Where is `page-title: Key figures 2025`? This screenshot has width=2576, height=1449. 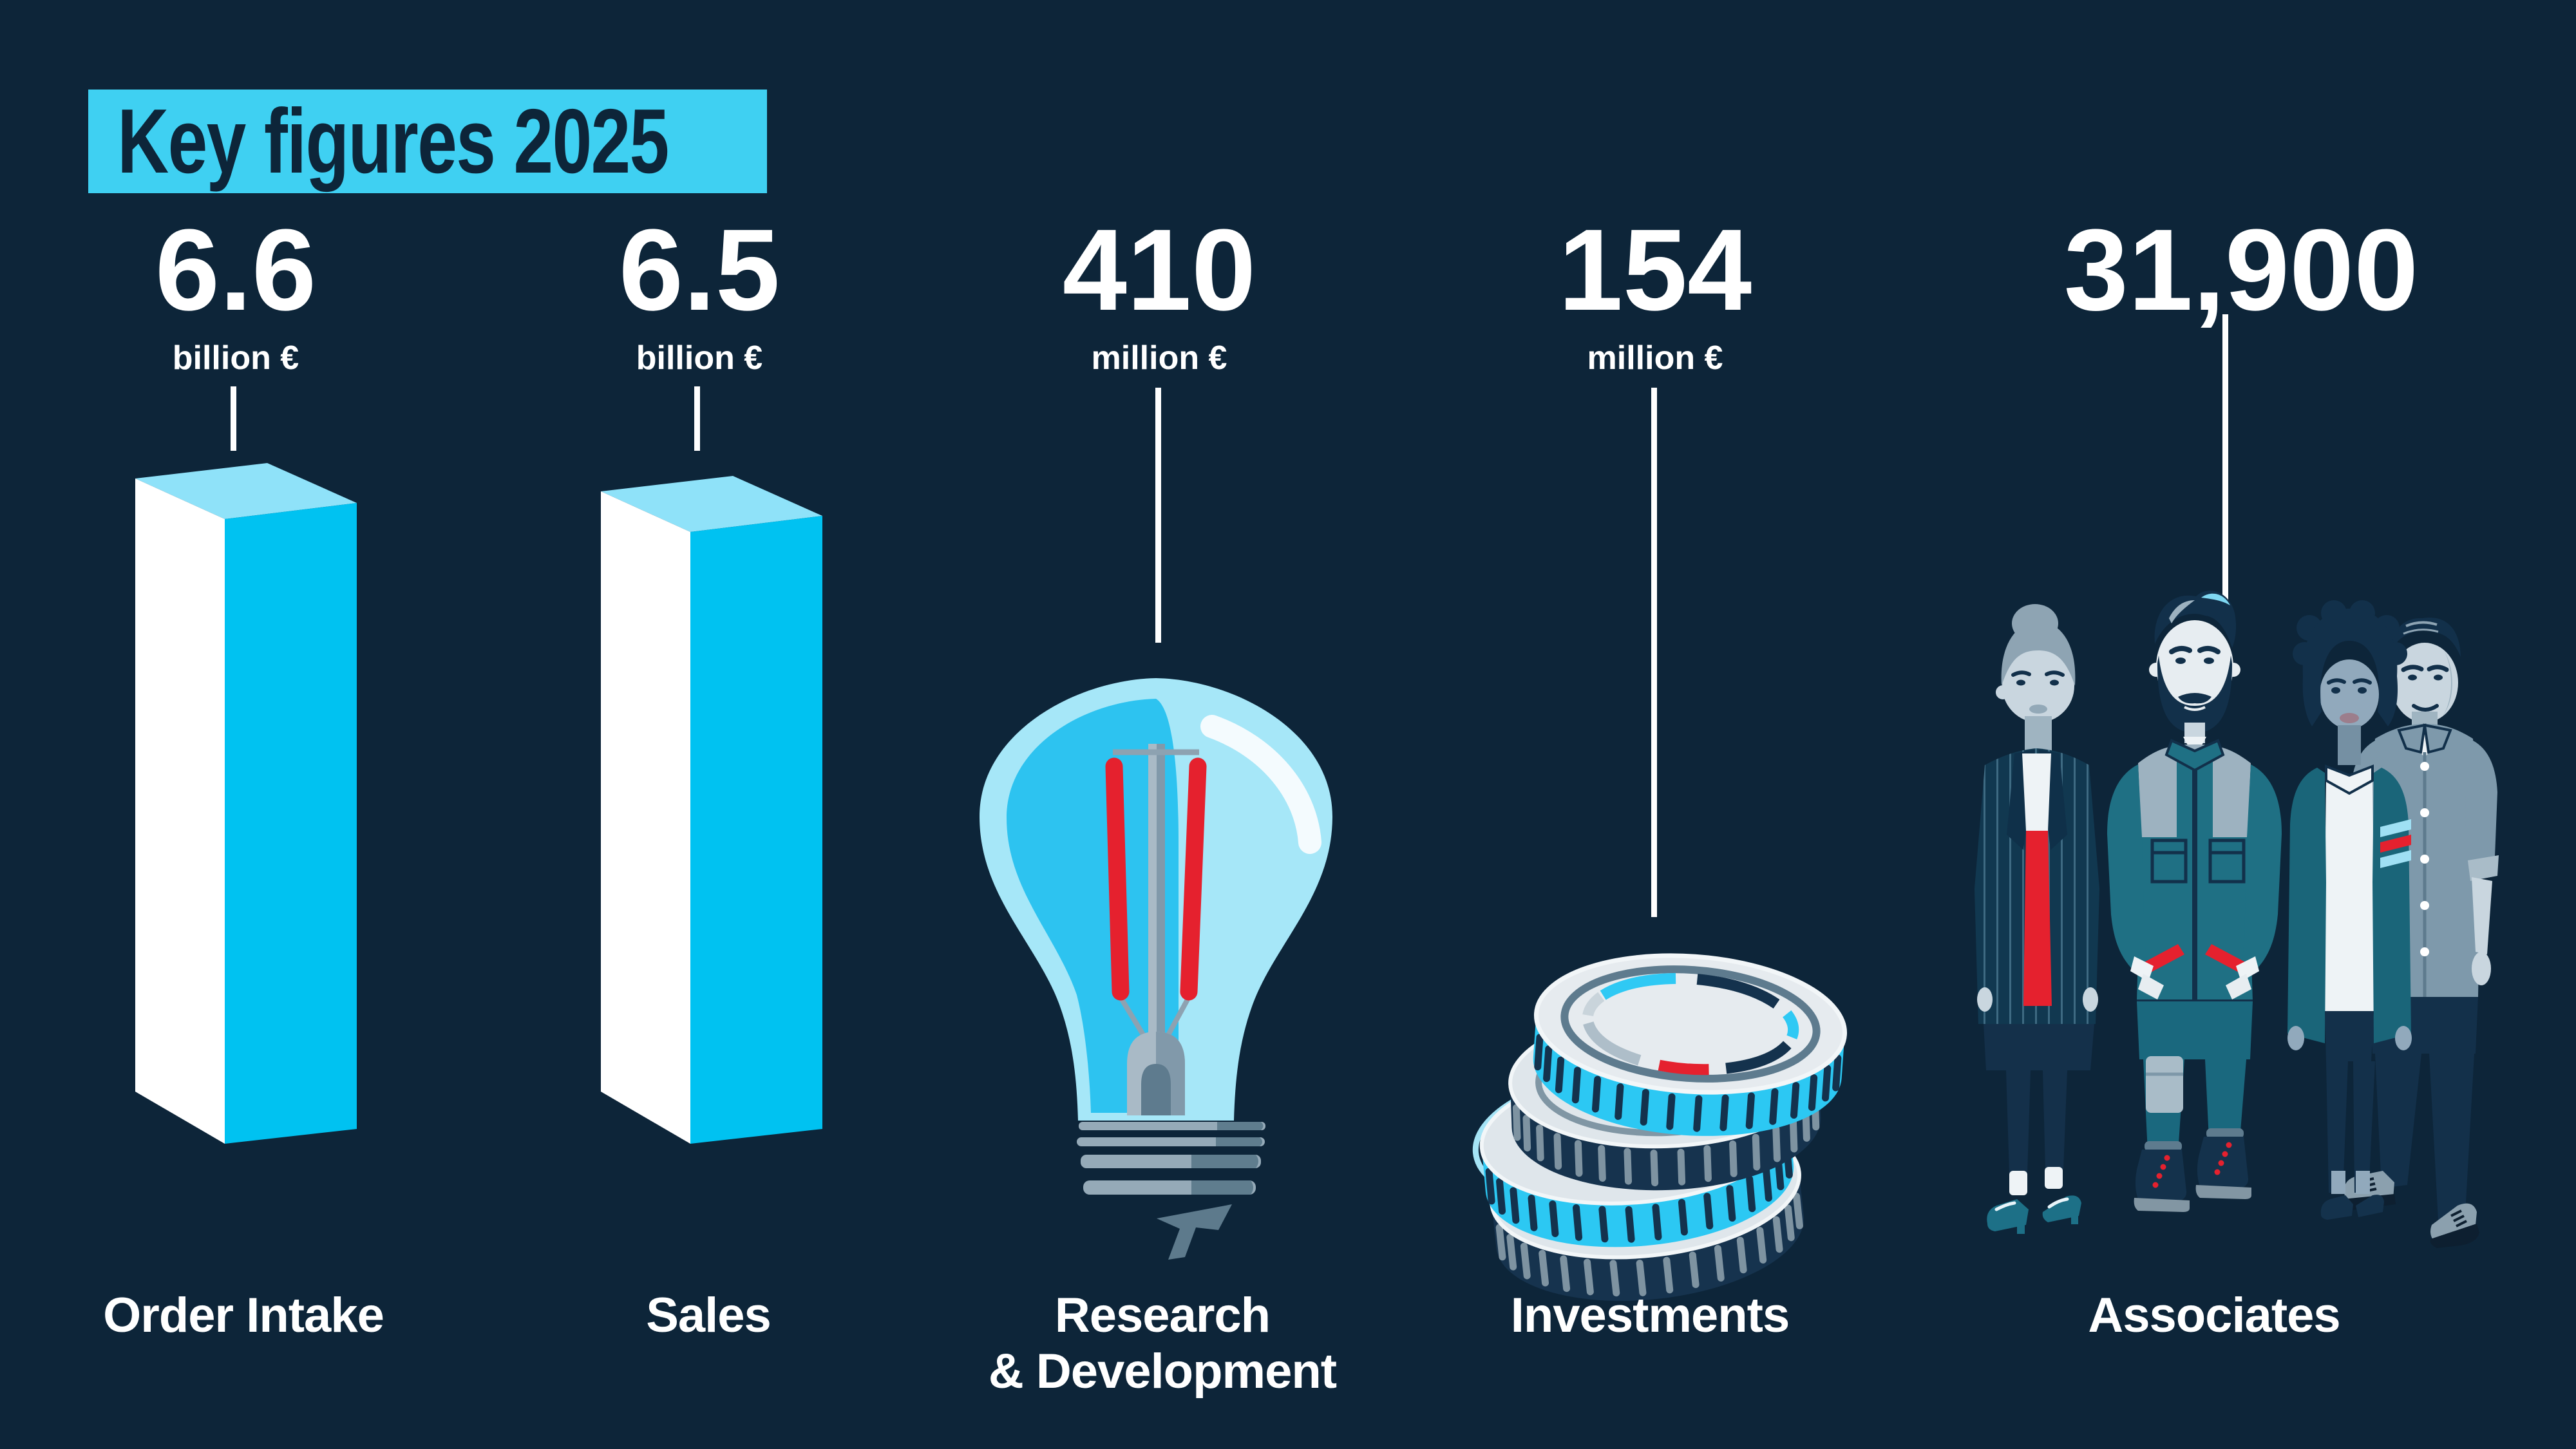 page-title: Key figures 2025 is located at coordinates (393, 141).